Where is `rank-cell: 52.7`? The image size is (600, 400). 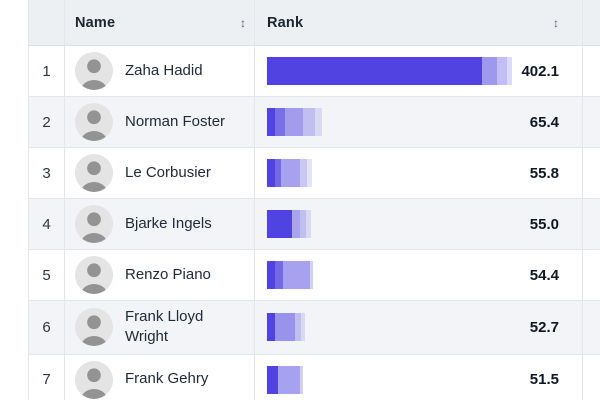 rank-cell: 52.7 is located at coordinates (419, 327).